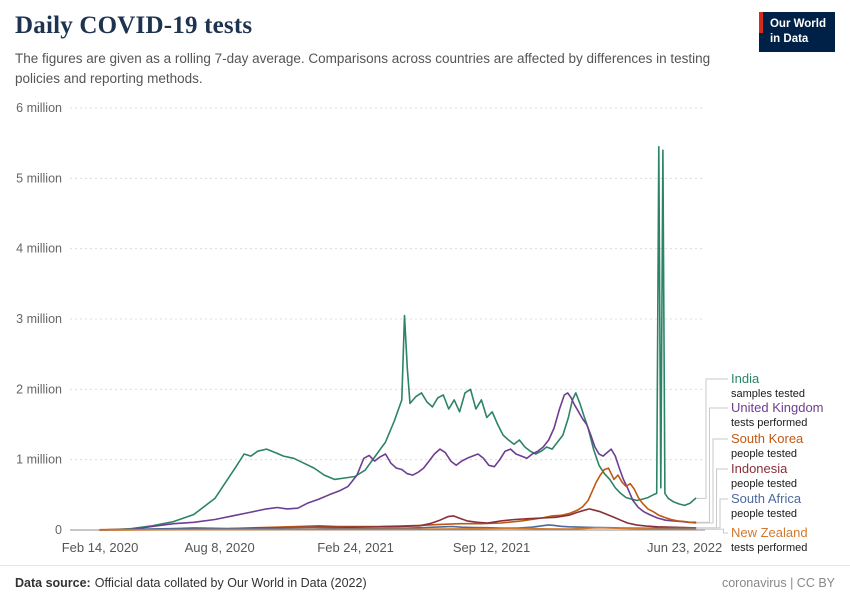 This screenshot has height=600, width=850. What do you see at coordinates (39, 178) in the screenshot?
I see `y-tick-label: 5 million` at bounding box center [39, 178].